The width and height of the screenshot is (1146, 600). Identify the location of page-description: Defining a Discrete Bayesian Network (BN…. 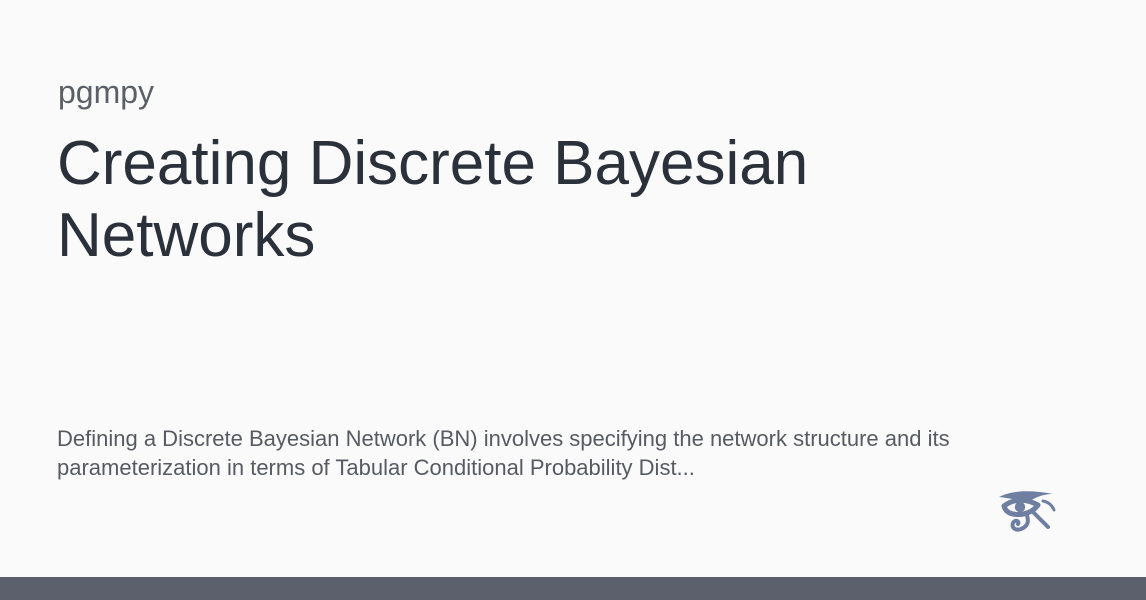
(503, 453).